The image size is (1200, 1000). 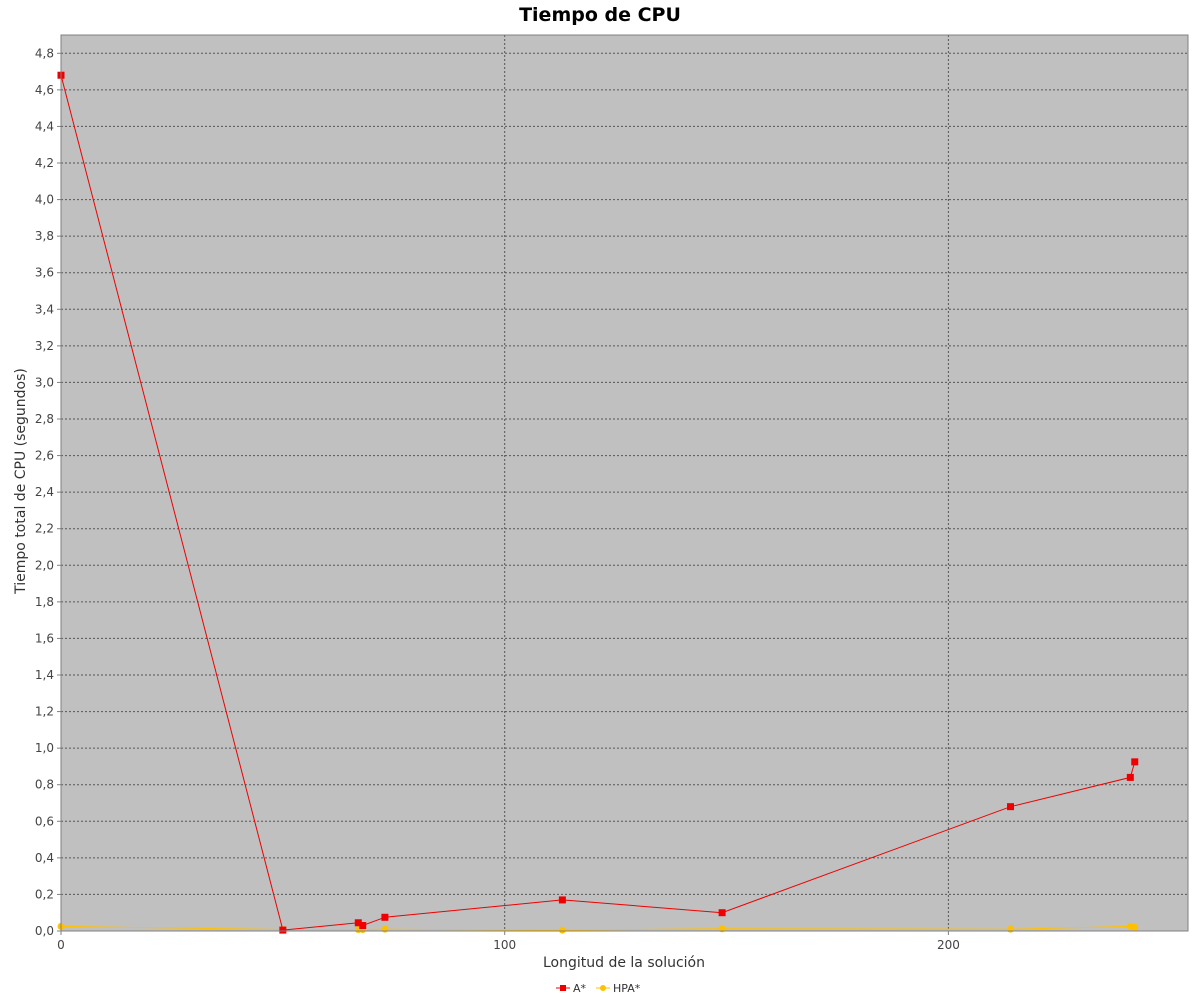 I want to click on y-tick-label: 1,6, so click(x=44, y=638).